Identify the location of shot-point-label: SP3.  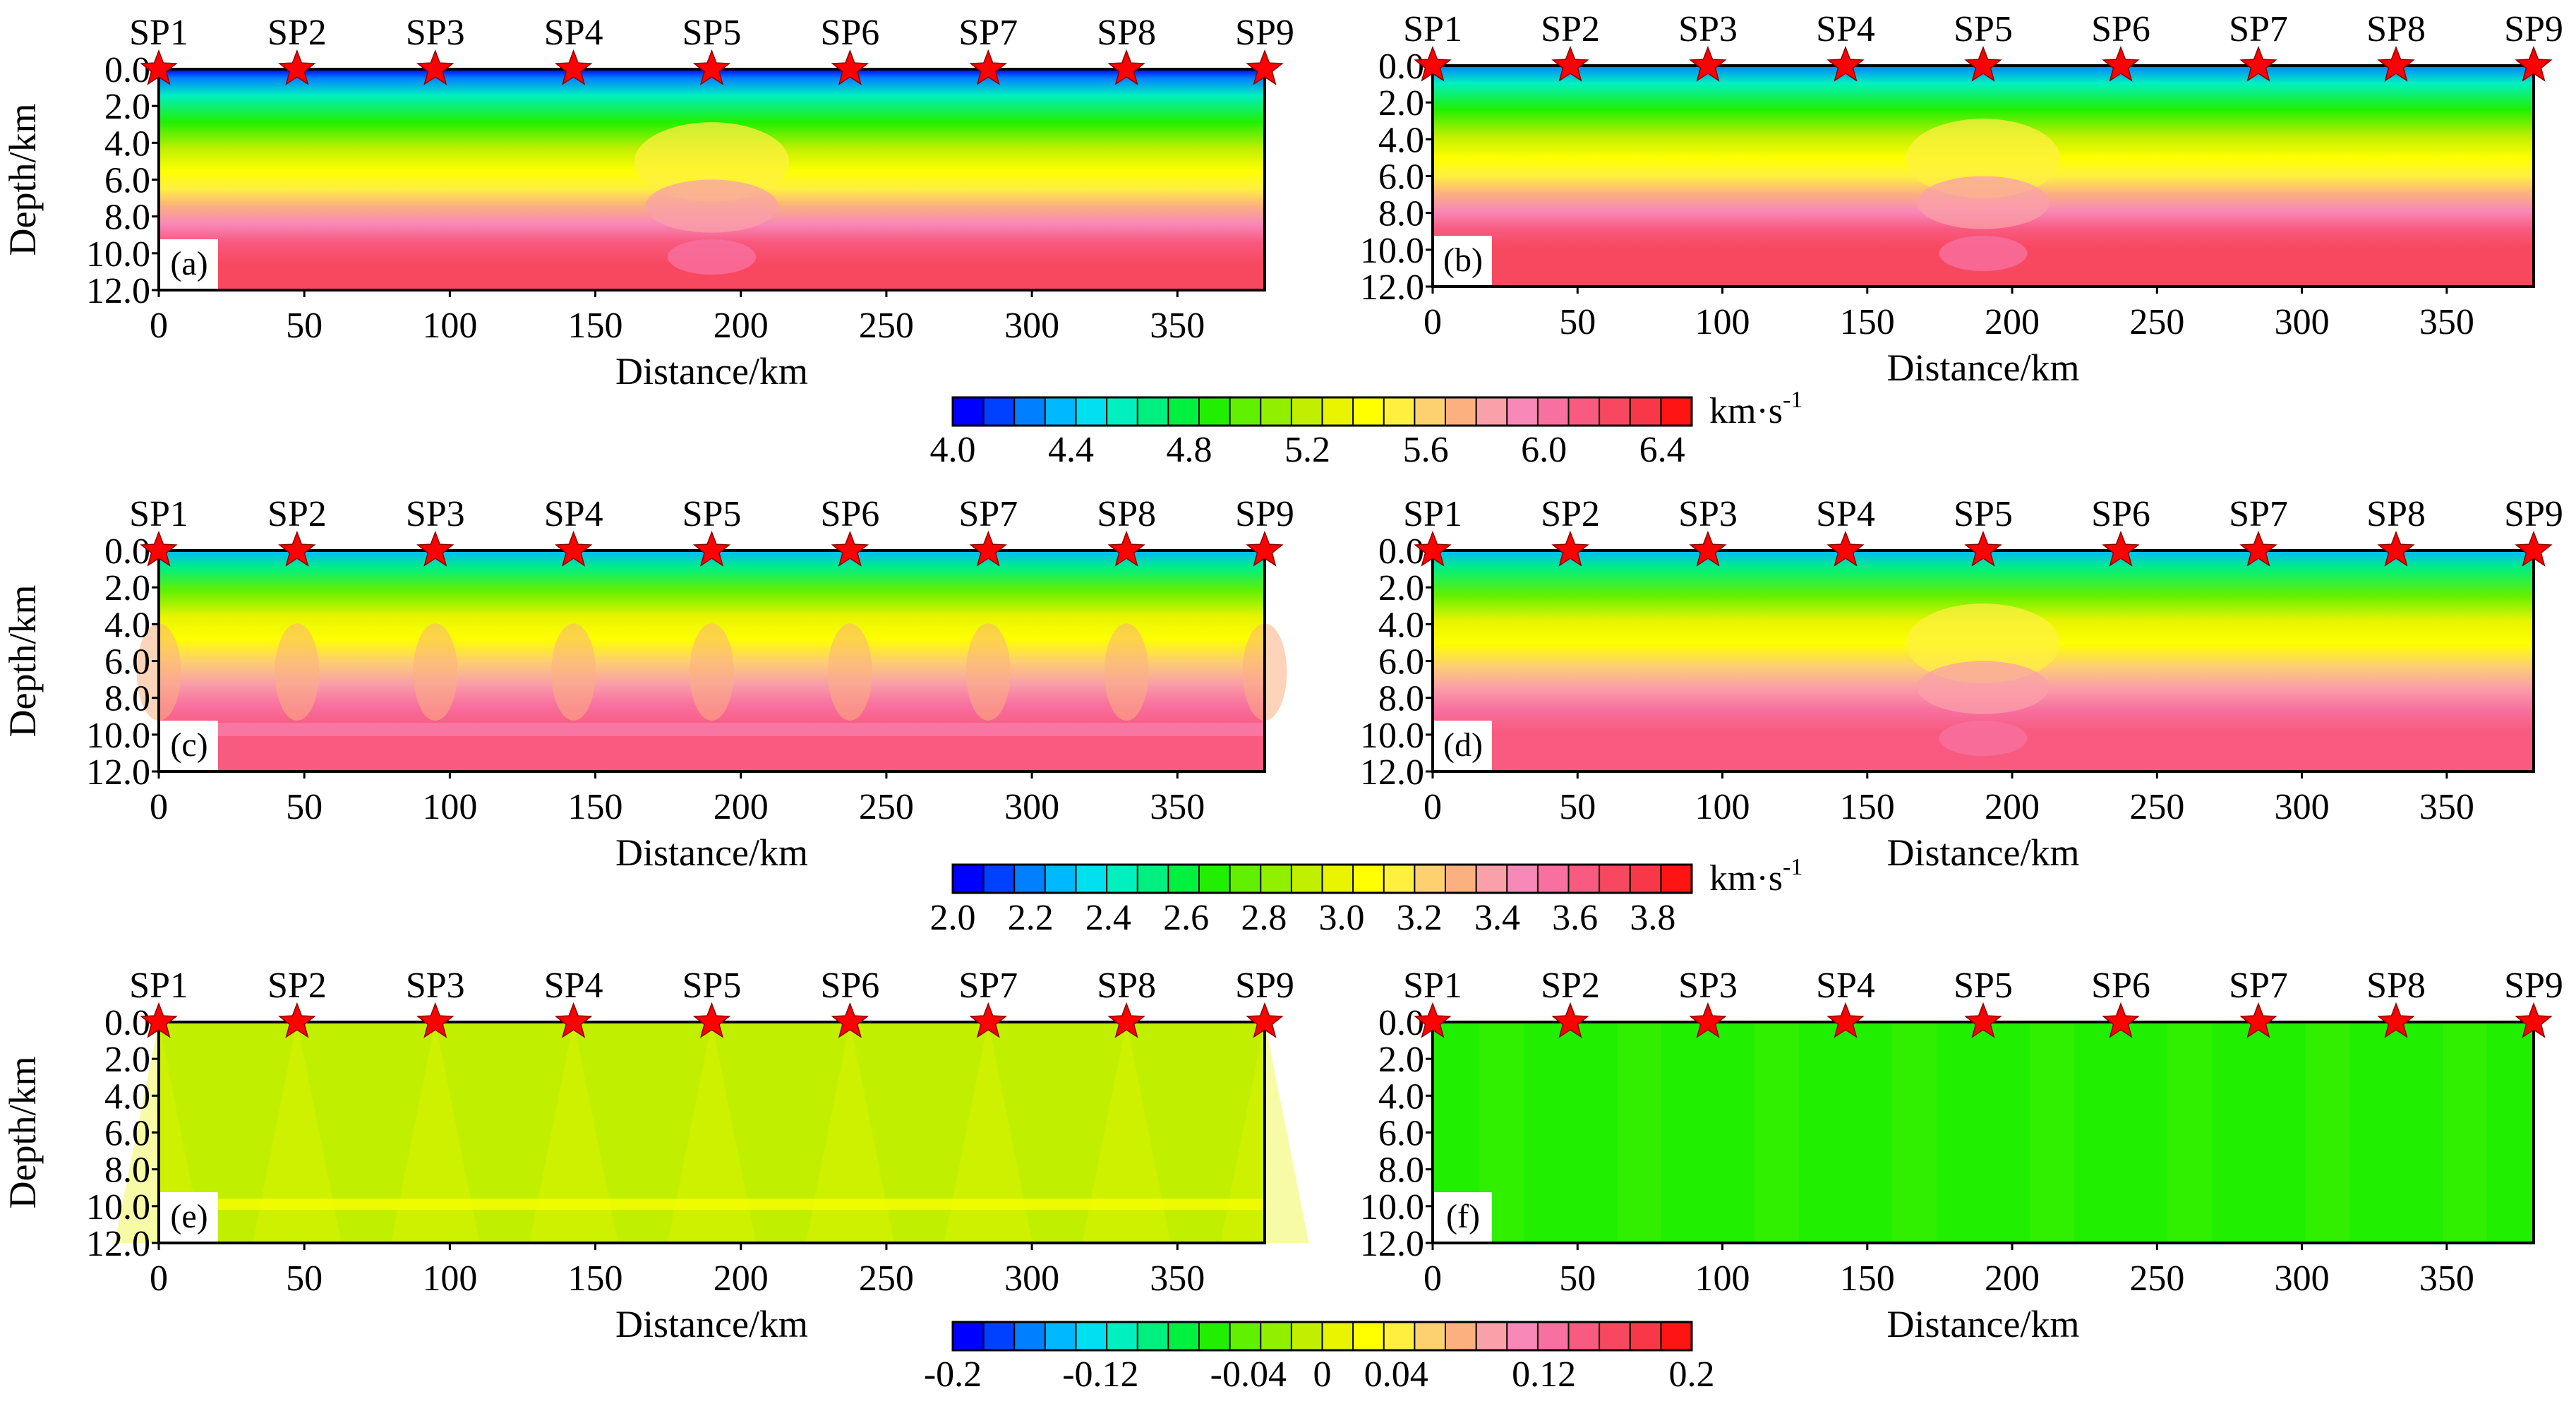
(435, 986).